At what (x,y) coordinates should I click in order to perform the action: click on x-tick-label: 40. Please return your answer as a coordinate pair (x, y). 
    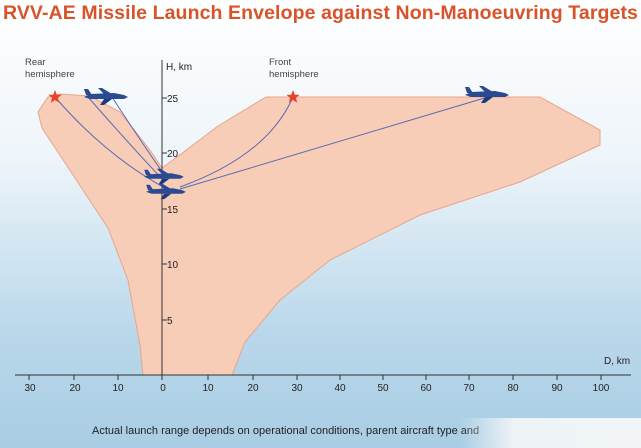
    Looking at the image, I should click on (340, 388).